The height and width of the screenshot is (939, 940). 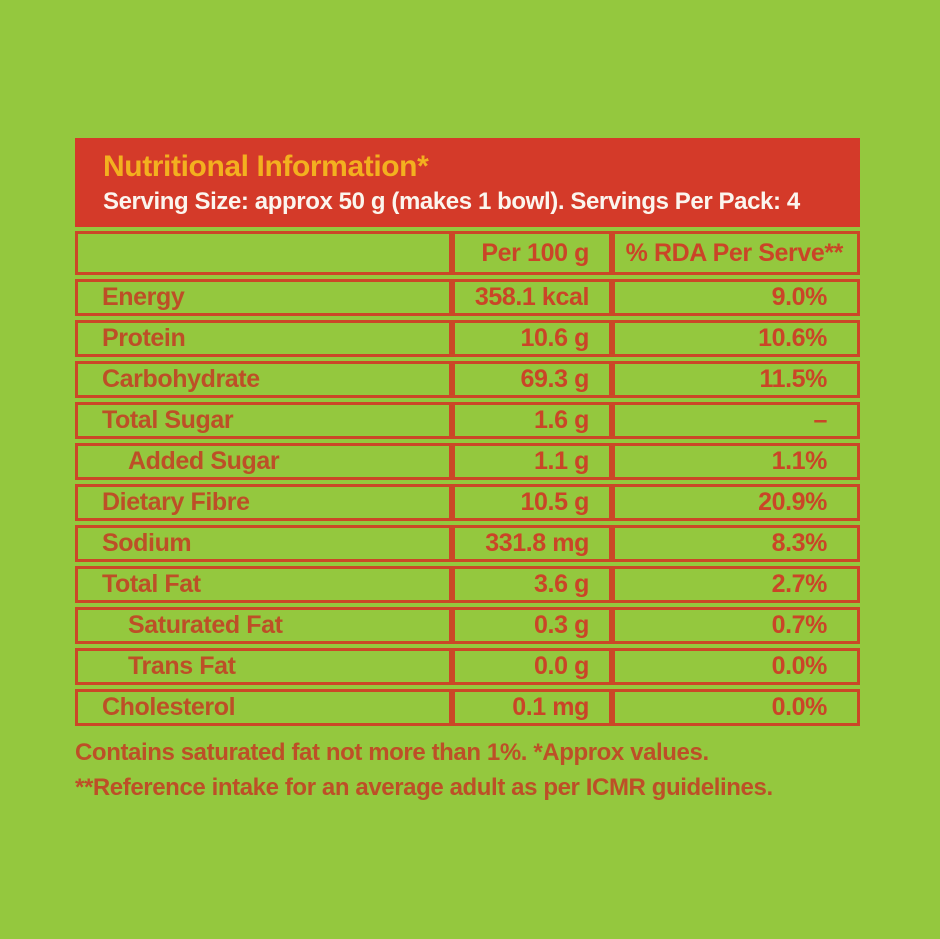 I want to click on per-100g-value: 358.1 kcal, so click(x=532, y=297).